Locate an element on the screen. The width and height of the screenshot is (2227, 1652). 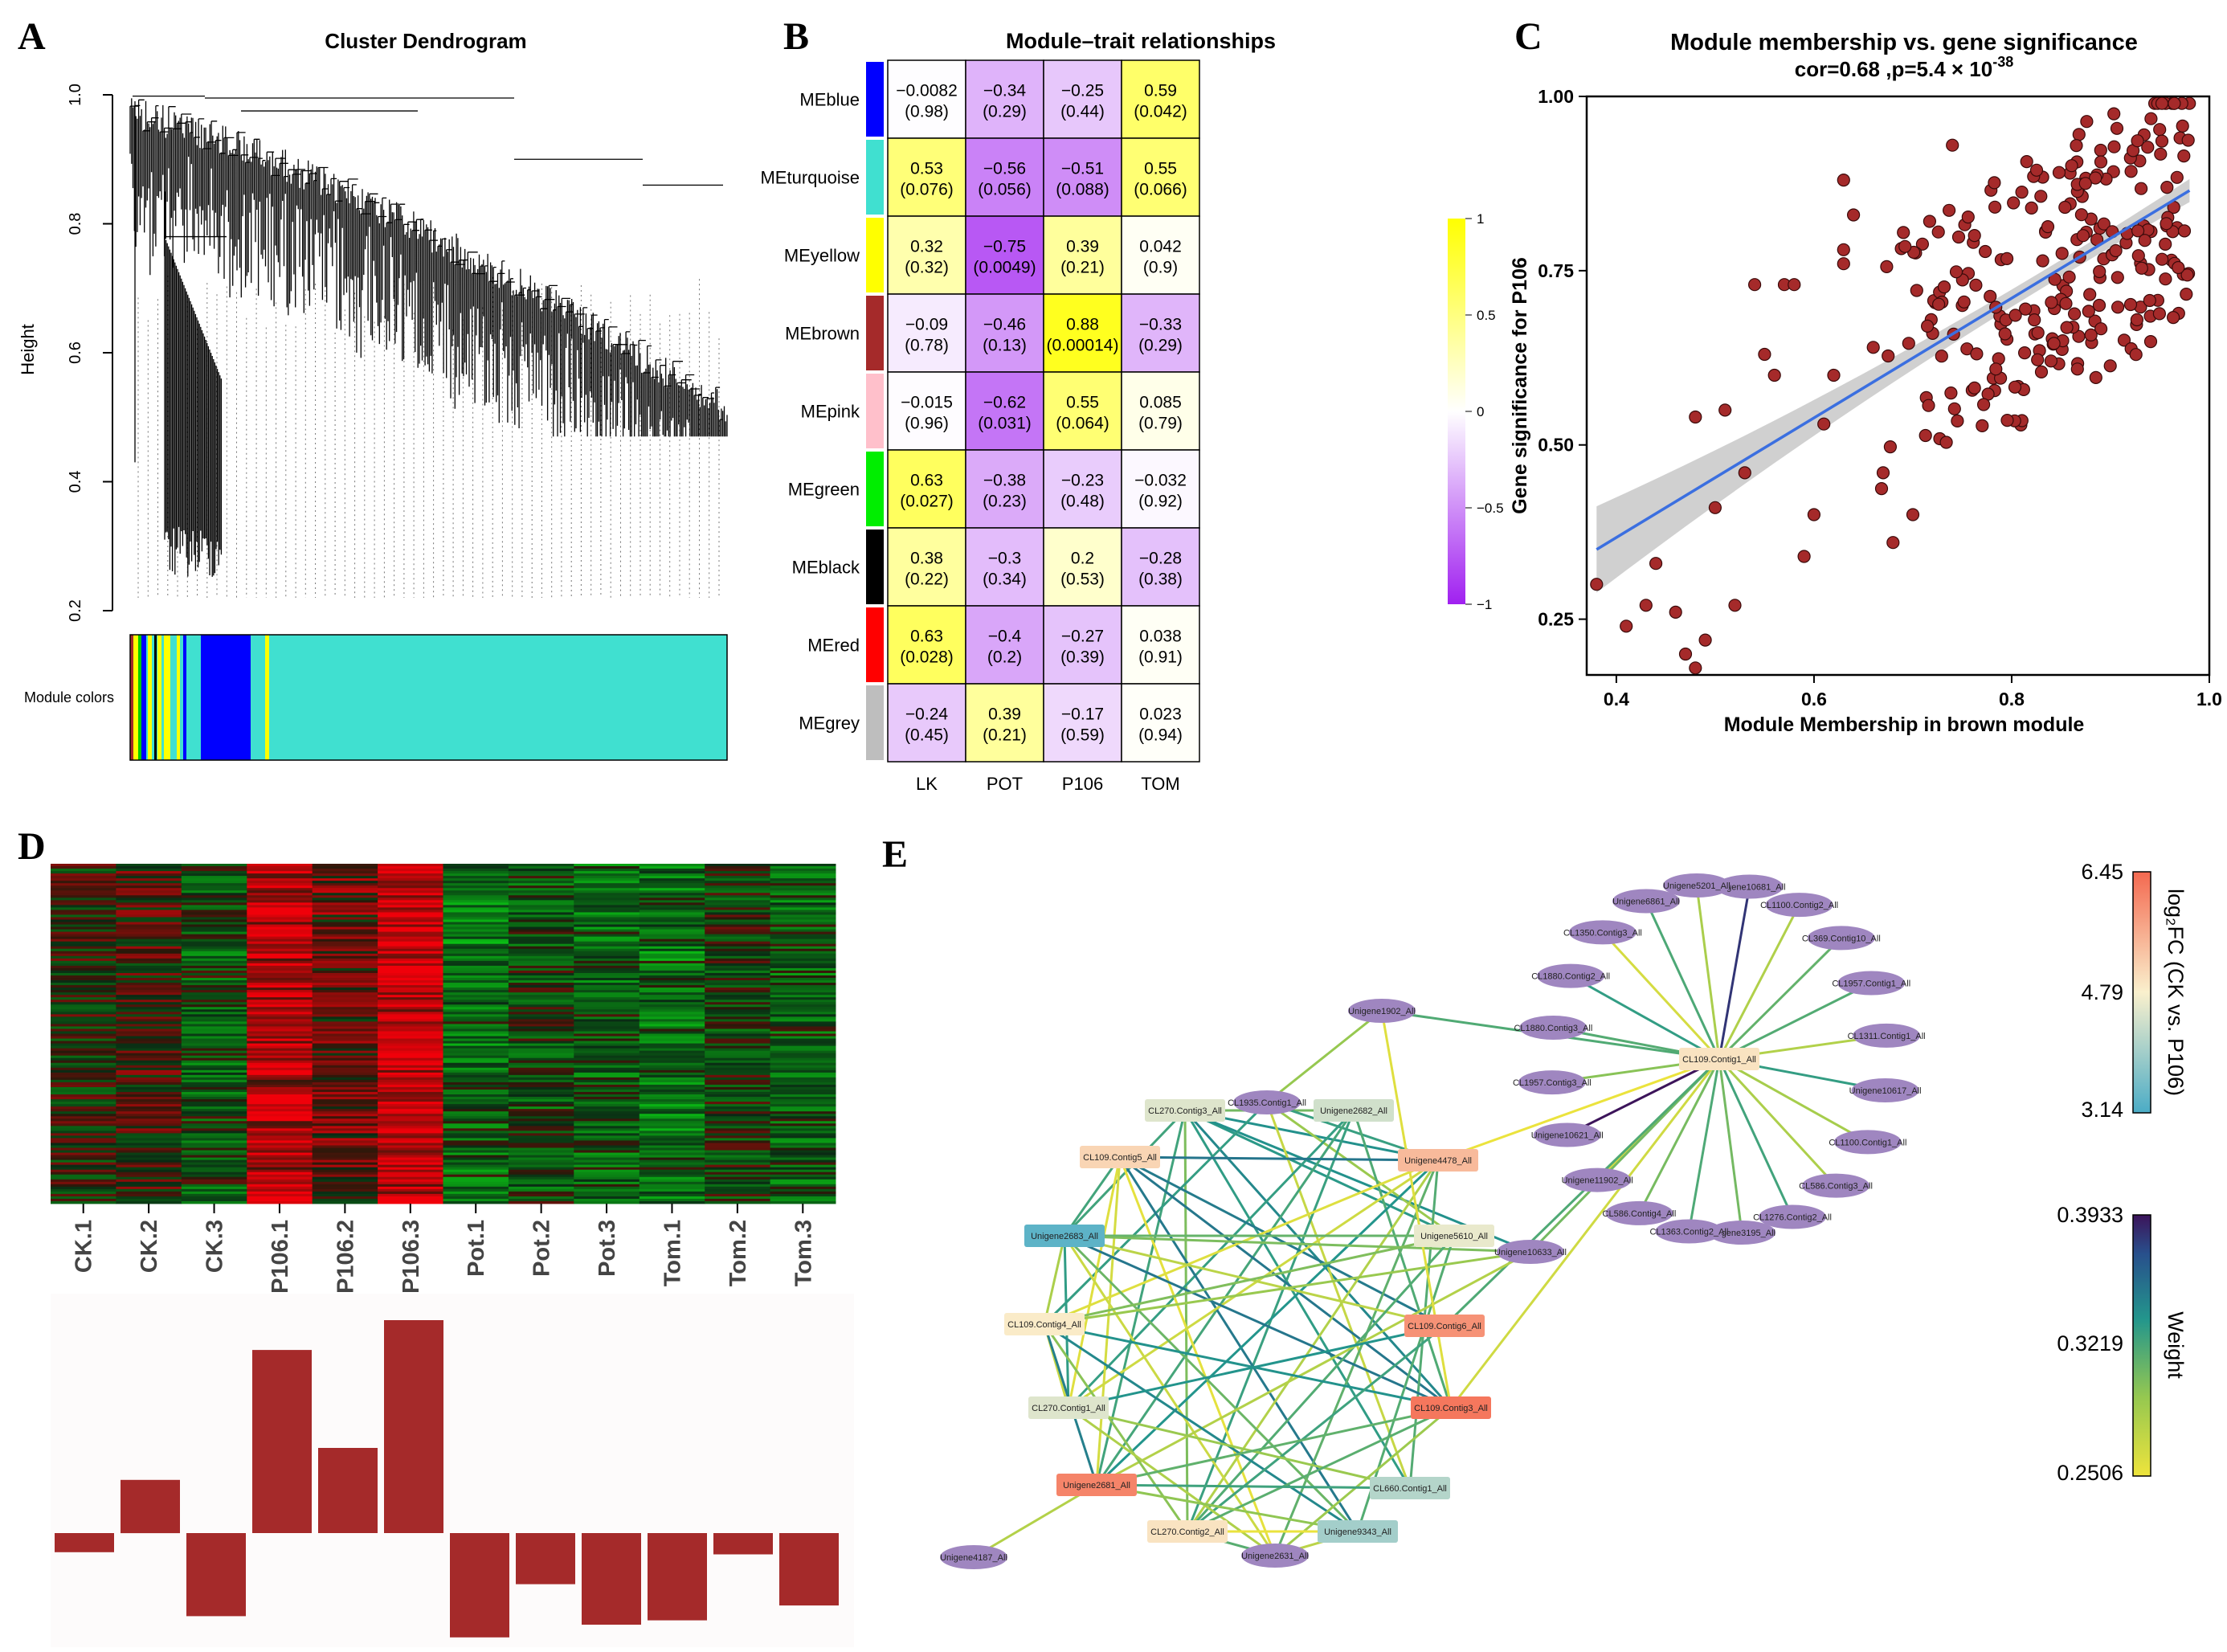
module-trait-cor: −0.24 is located at coordinates (926, 715).